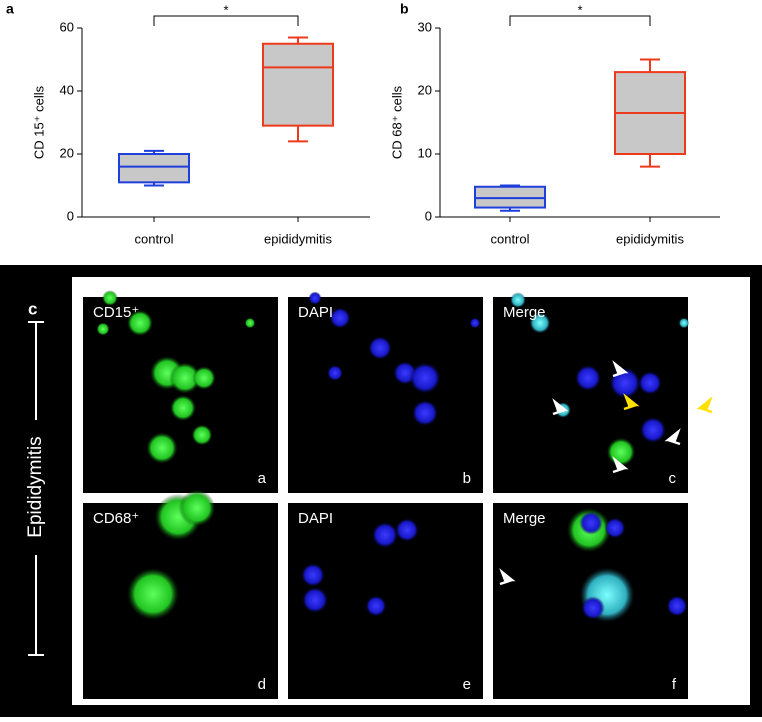 This screenshot has height=722, width=762. I want to click on micrograph-letter: f, so click(674, 684).